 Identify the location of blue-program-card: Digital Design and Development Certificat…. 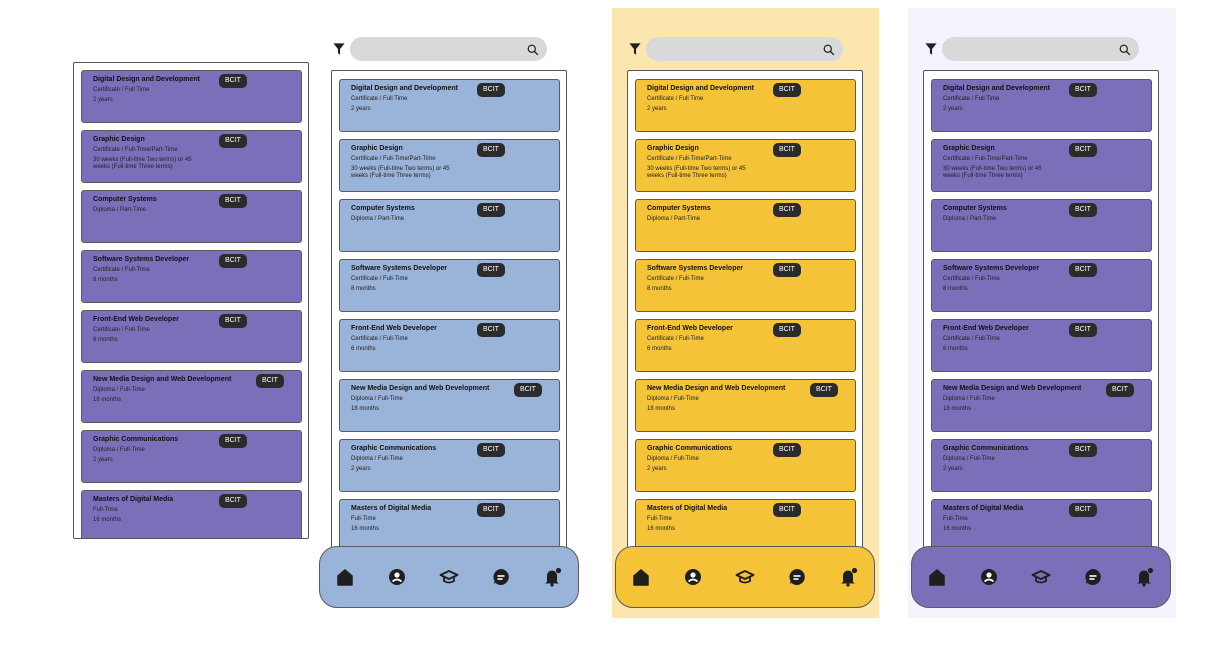
(449, 105).